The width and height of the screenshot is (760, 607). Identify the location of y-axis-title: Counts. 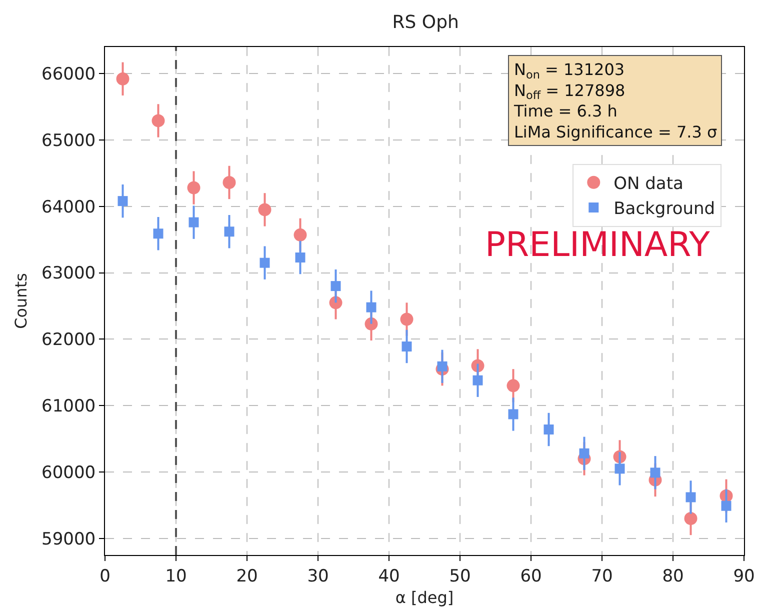
(20, 301).